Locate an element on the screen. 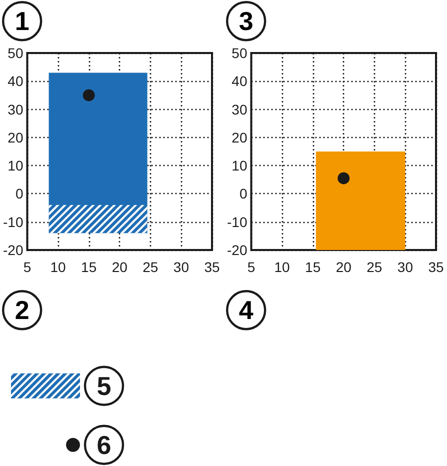 Image resolution: width=447 pixels, height=466 pixels. text: 1 is located at coordinates (22, 21).